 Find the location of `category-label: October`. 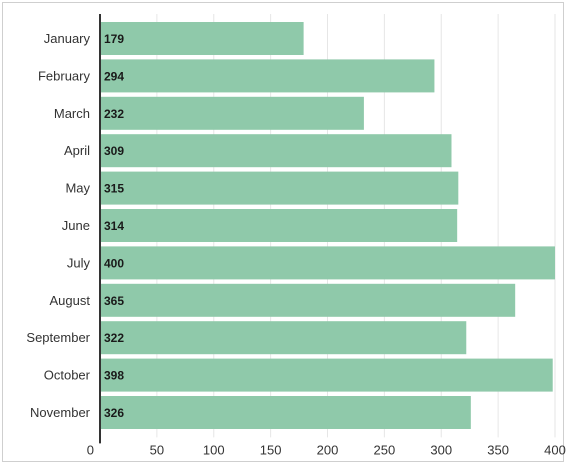

category-label: October is located at coordinates (67, 375).